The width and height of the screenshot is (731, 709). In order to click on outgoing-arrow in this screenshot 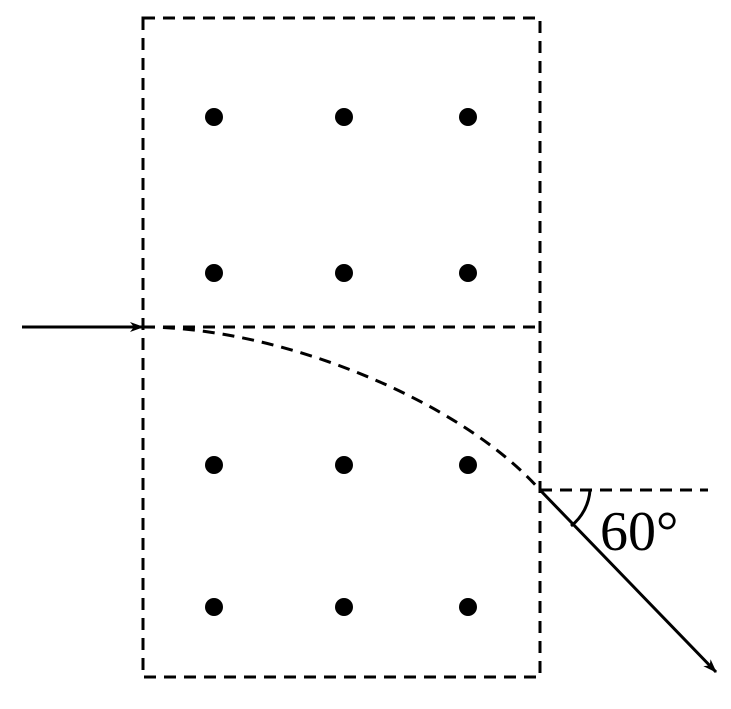, I will do `click(628, 581)`.